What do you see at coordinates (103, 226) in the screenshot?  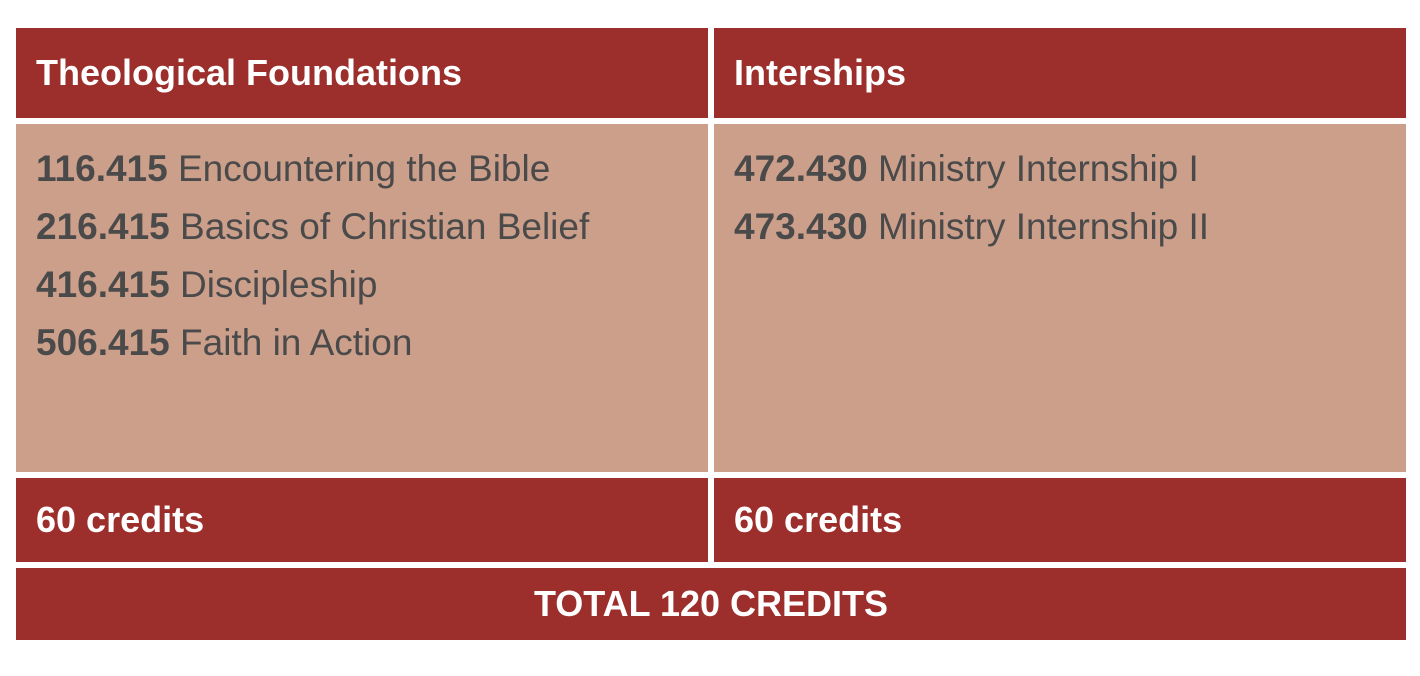 I see `course-code: 216.415` at bounding box center [103, 226].